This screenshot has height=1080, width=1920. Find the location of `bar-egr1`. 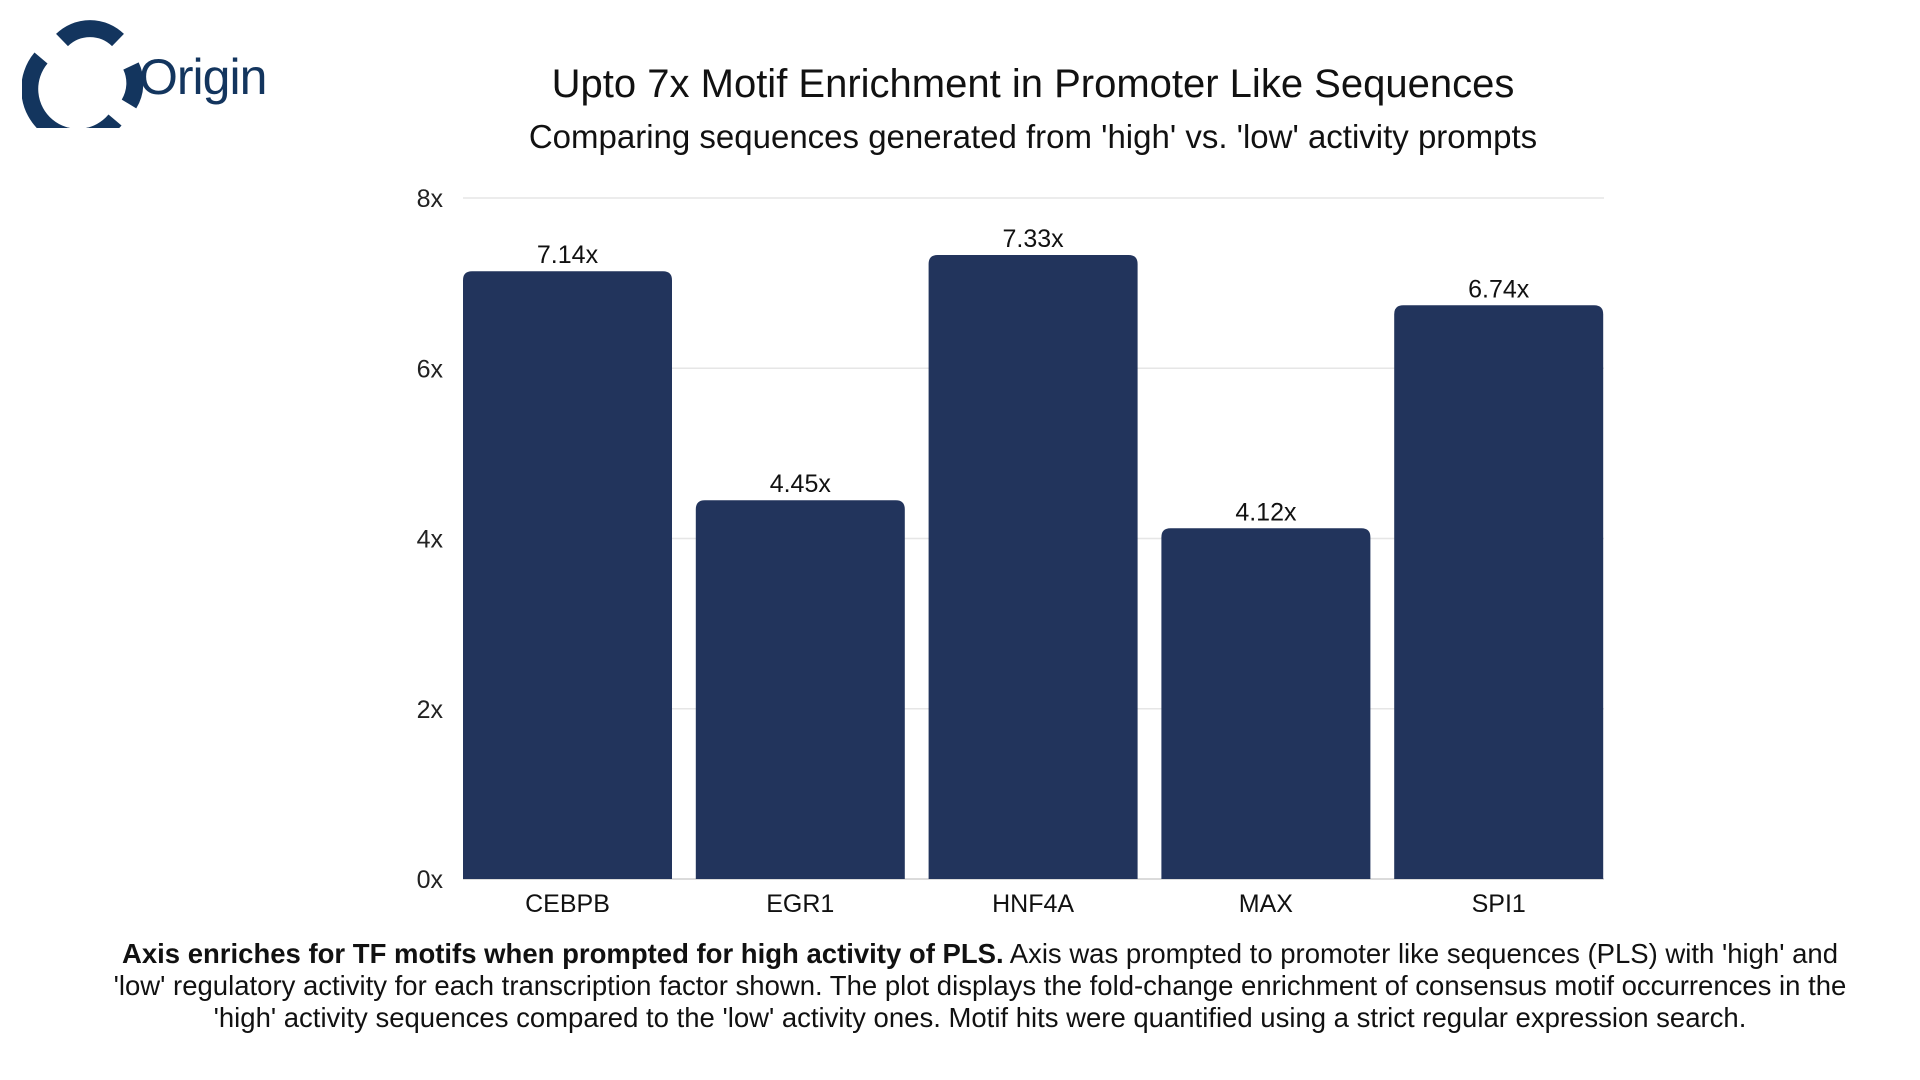

bar-egr1 is located at coordinates (800, 689).